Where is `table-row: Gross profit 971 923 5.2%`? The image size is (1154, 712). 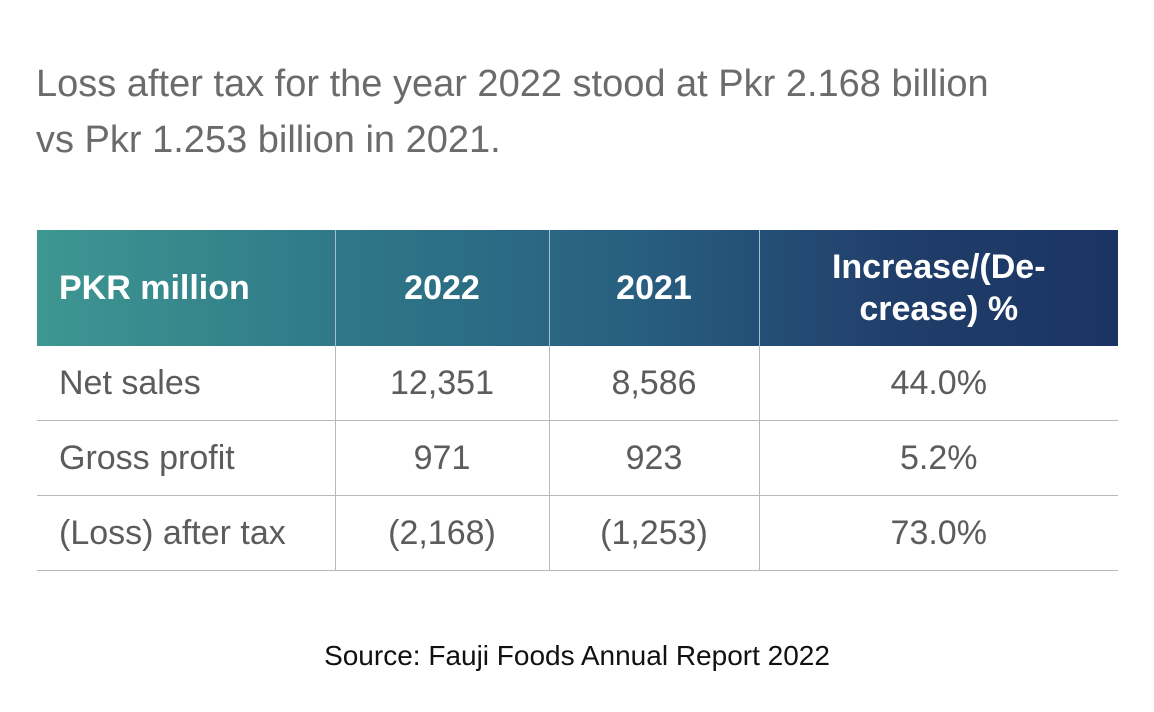 table-row: Gross profit 971 923 5.2% is located at coordinates (577, 458).